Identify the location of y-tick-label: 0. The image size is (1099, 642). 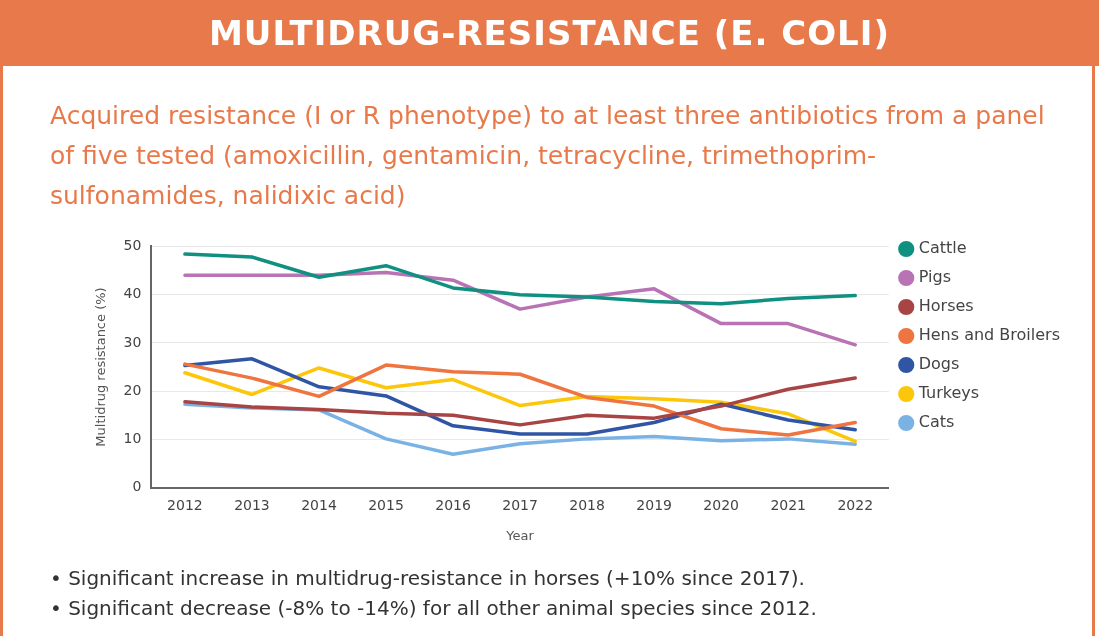
(137, 486).